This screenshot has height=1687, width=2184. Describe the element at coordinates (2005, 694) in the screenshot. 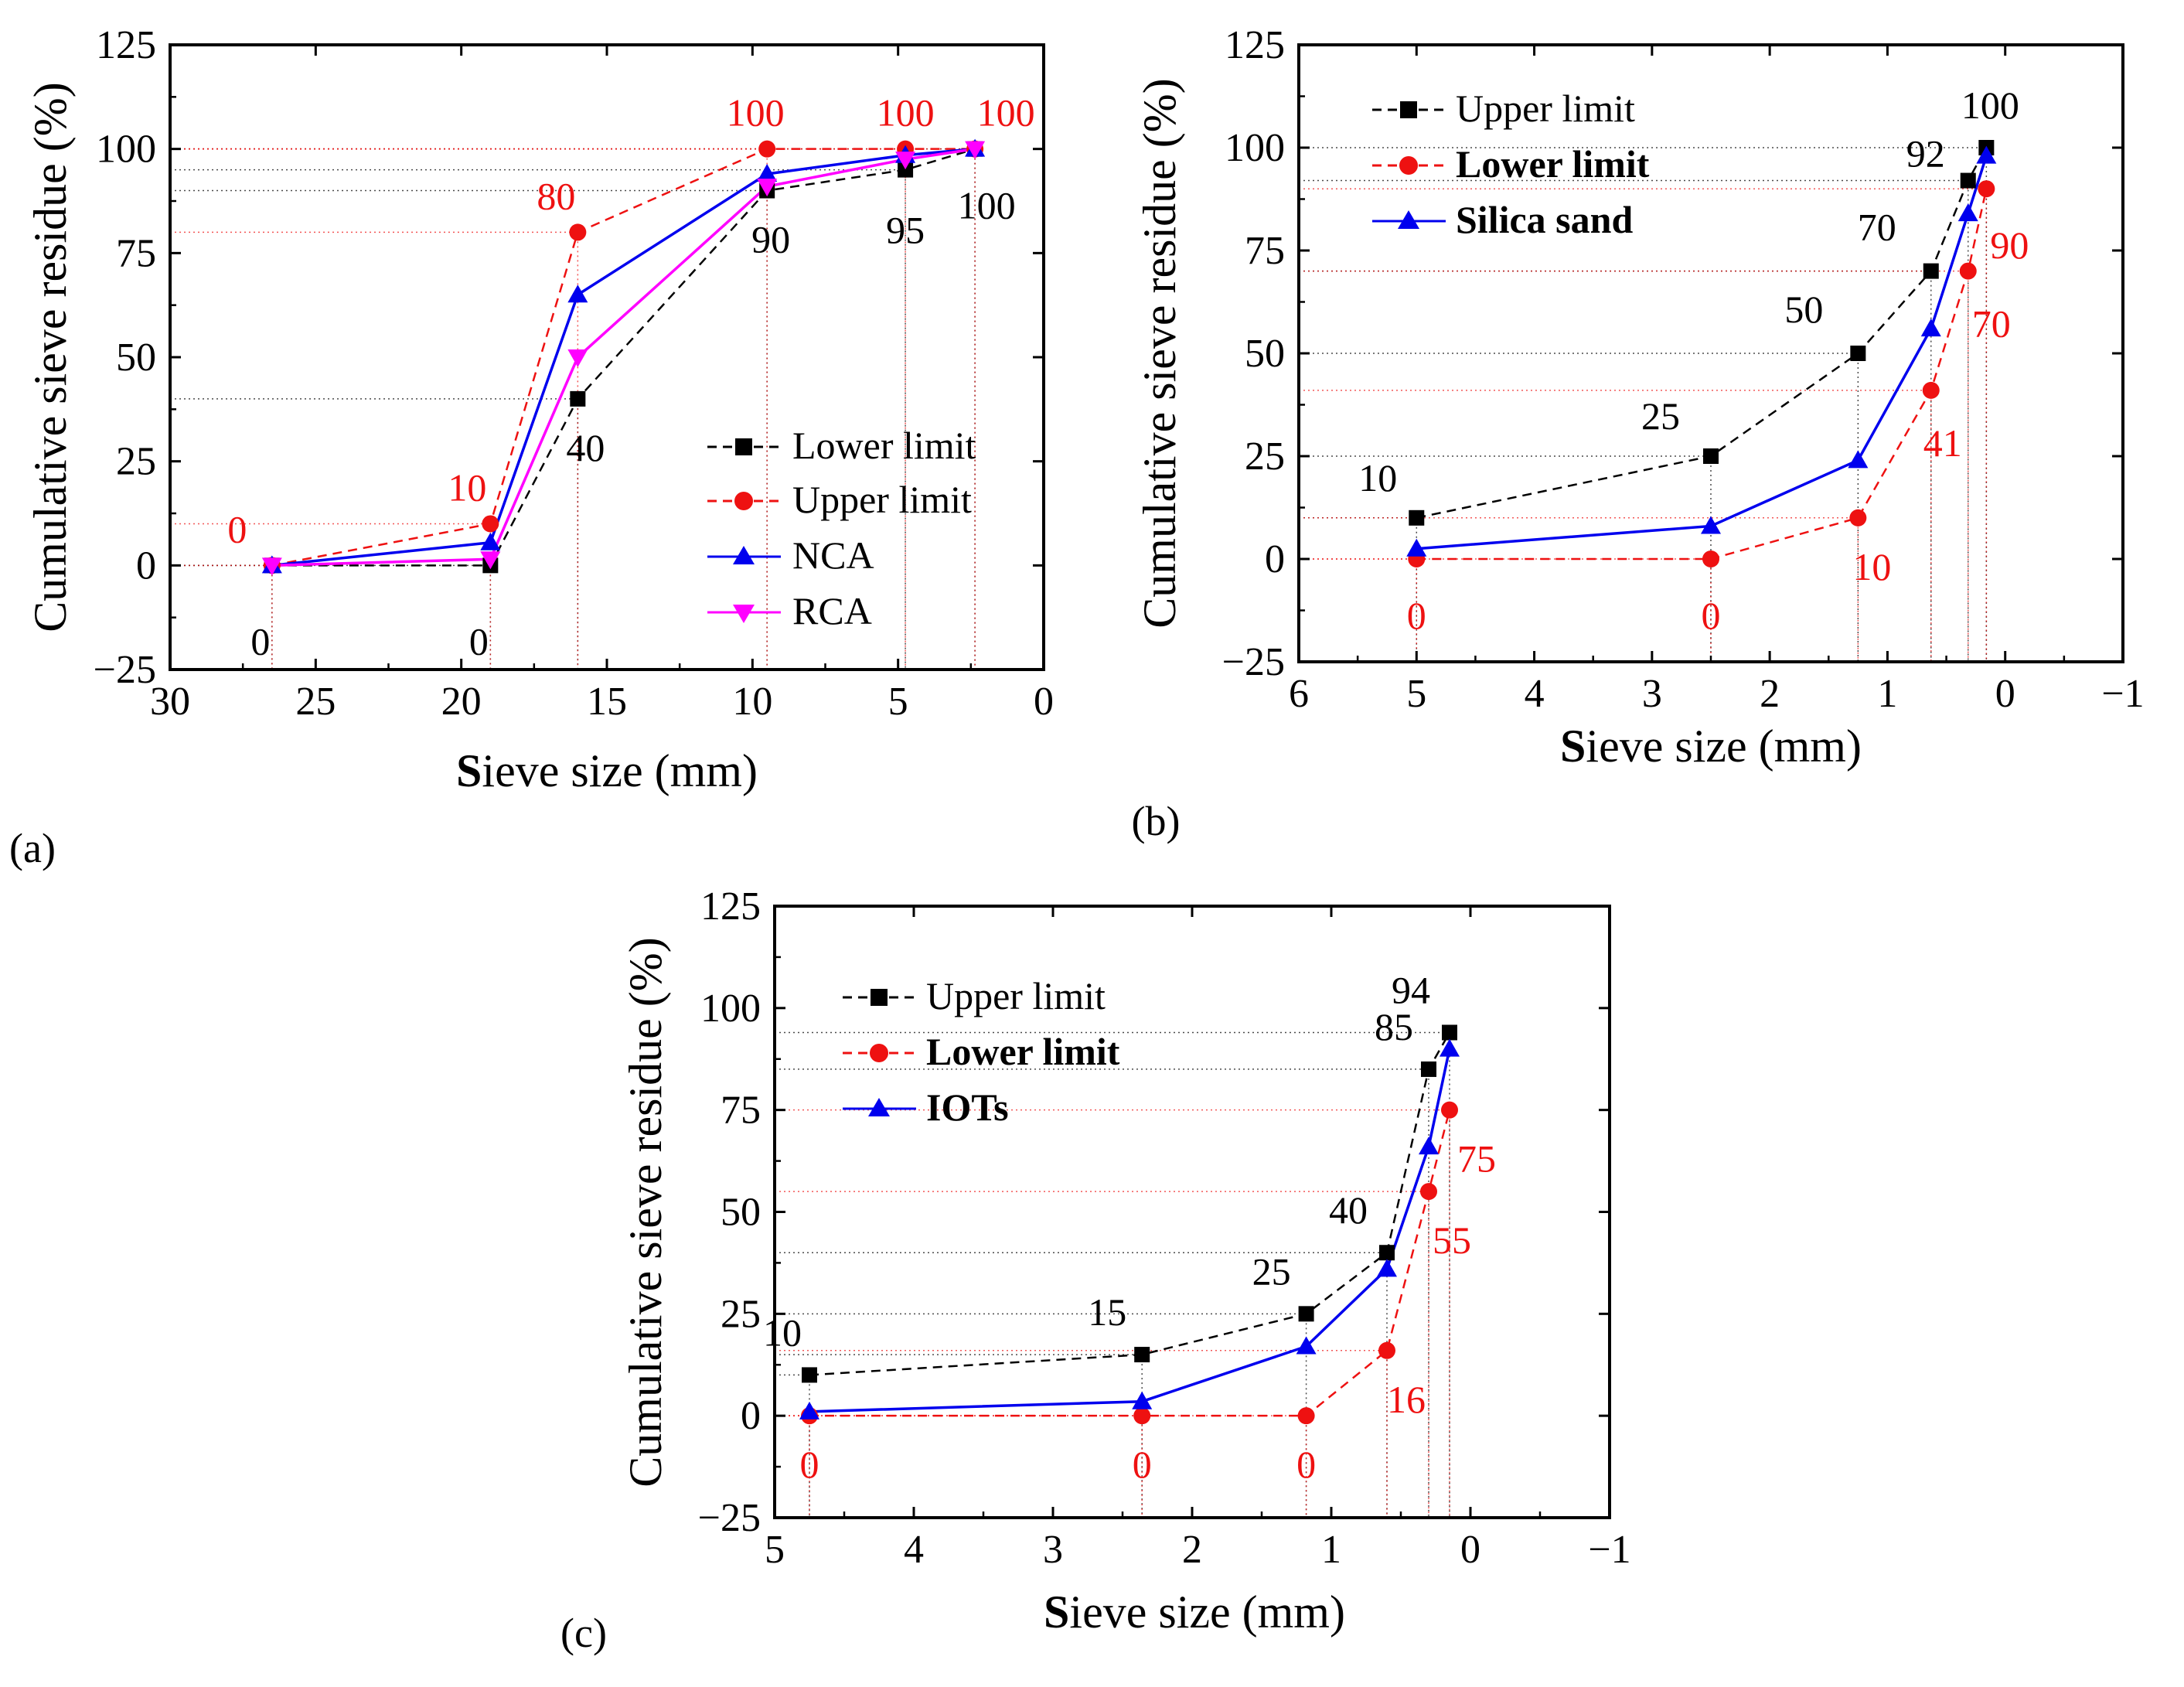

I see `panel-b-xtick-label: 0` at that location.